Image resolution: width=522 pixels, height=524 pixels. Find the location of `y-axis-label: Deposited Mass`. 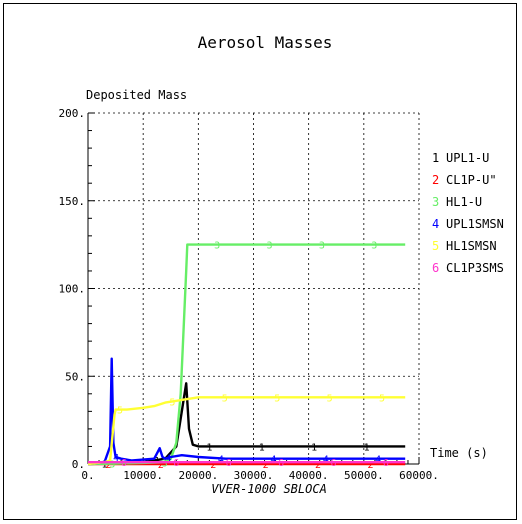

y-axis-label: Deposited Mass is located at coordinates (136, 95).